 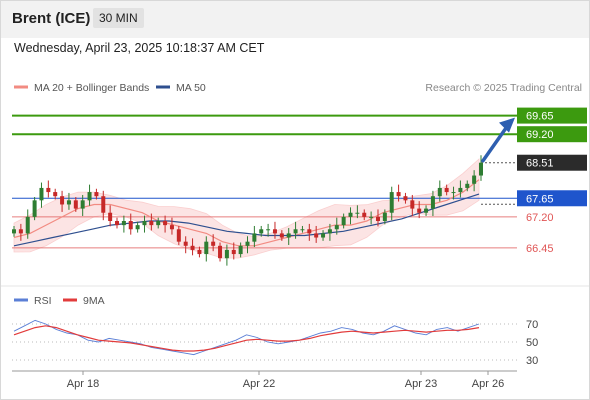 I want to click on rsi-line, so click(x=246, y=337).